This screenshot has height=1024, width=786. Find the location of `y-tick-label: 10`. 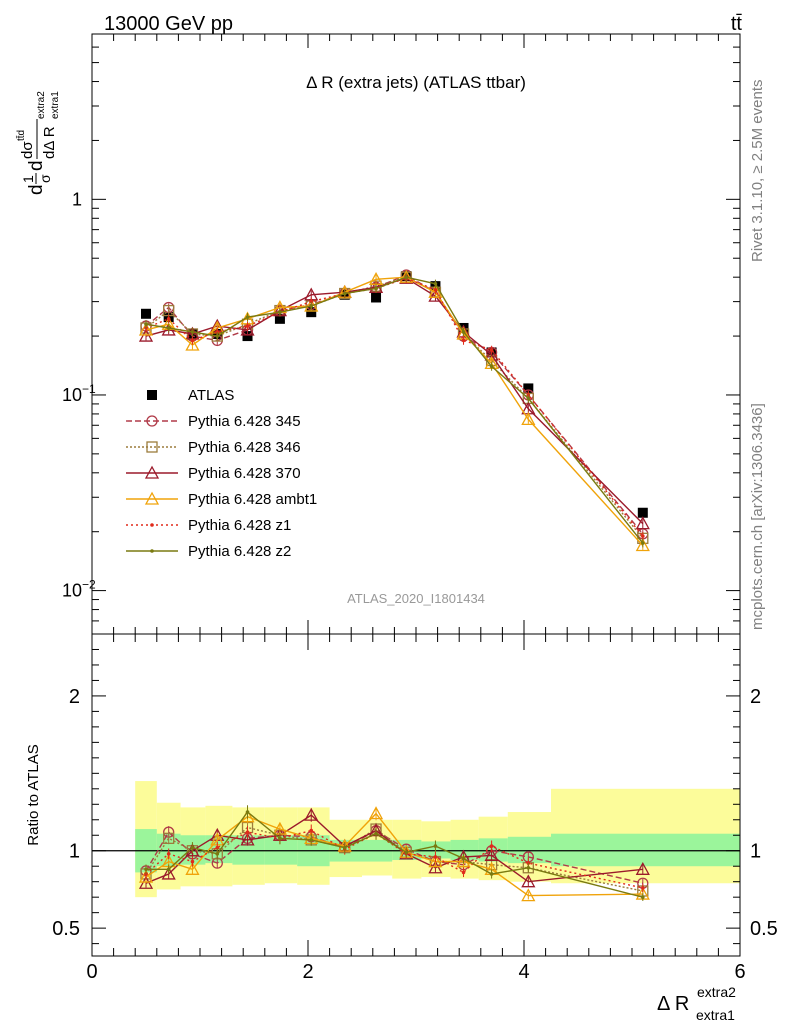

y-tick-label: 10 is located at coordinates (72, 591).